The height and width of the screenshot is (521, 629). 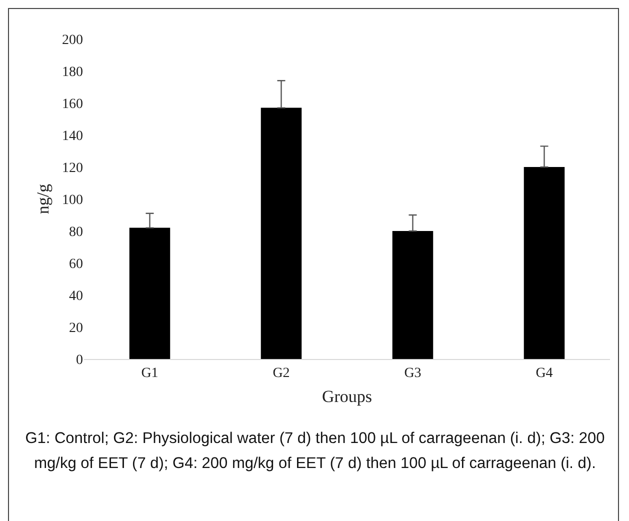 What do you see at coordinates (72, 104) in the screenshot?
I see `y-tick-label: 160` at bounding box center [72, 104].